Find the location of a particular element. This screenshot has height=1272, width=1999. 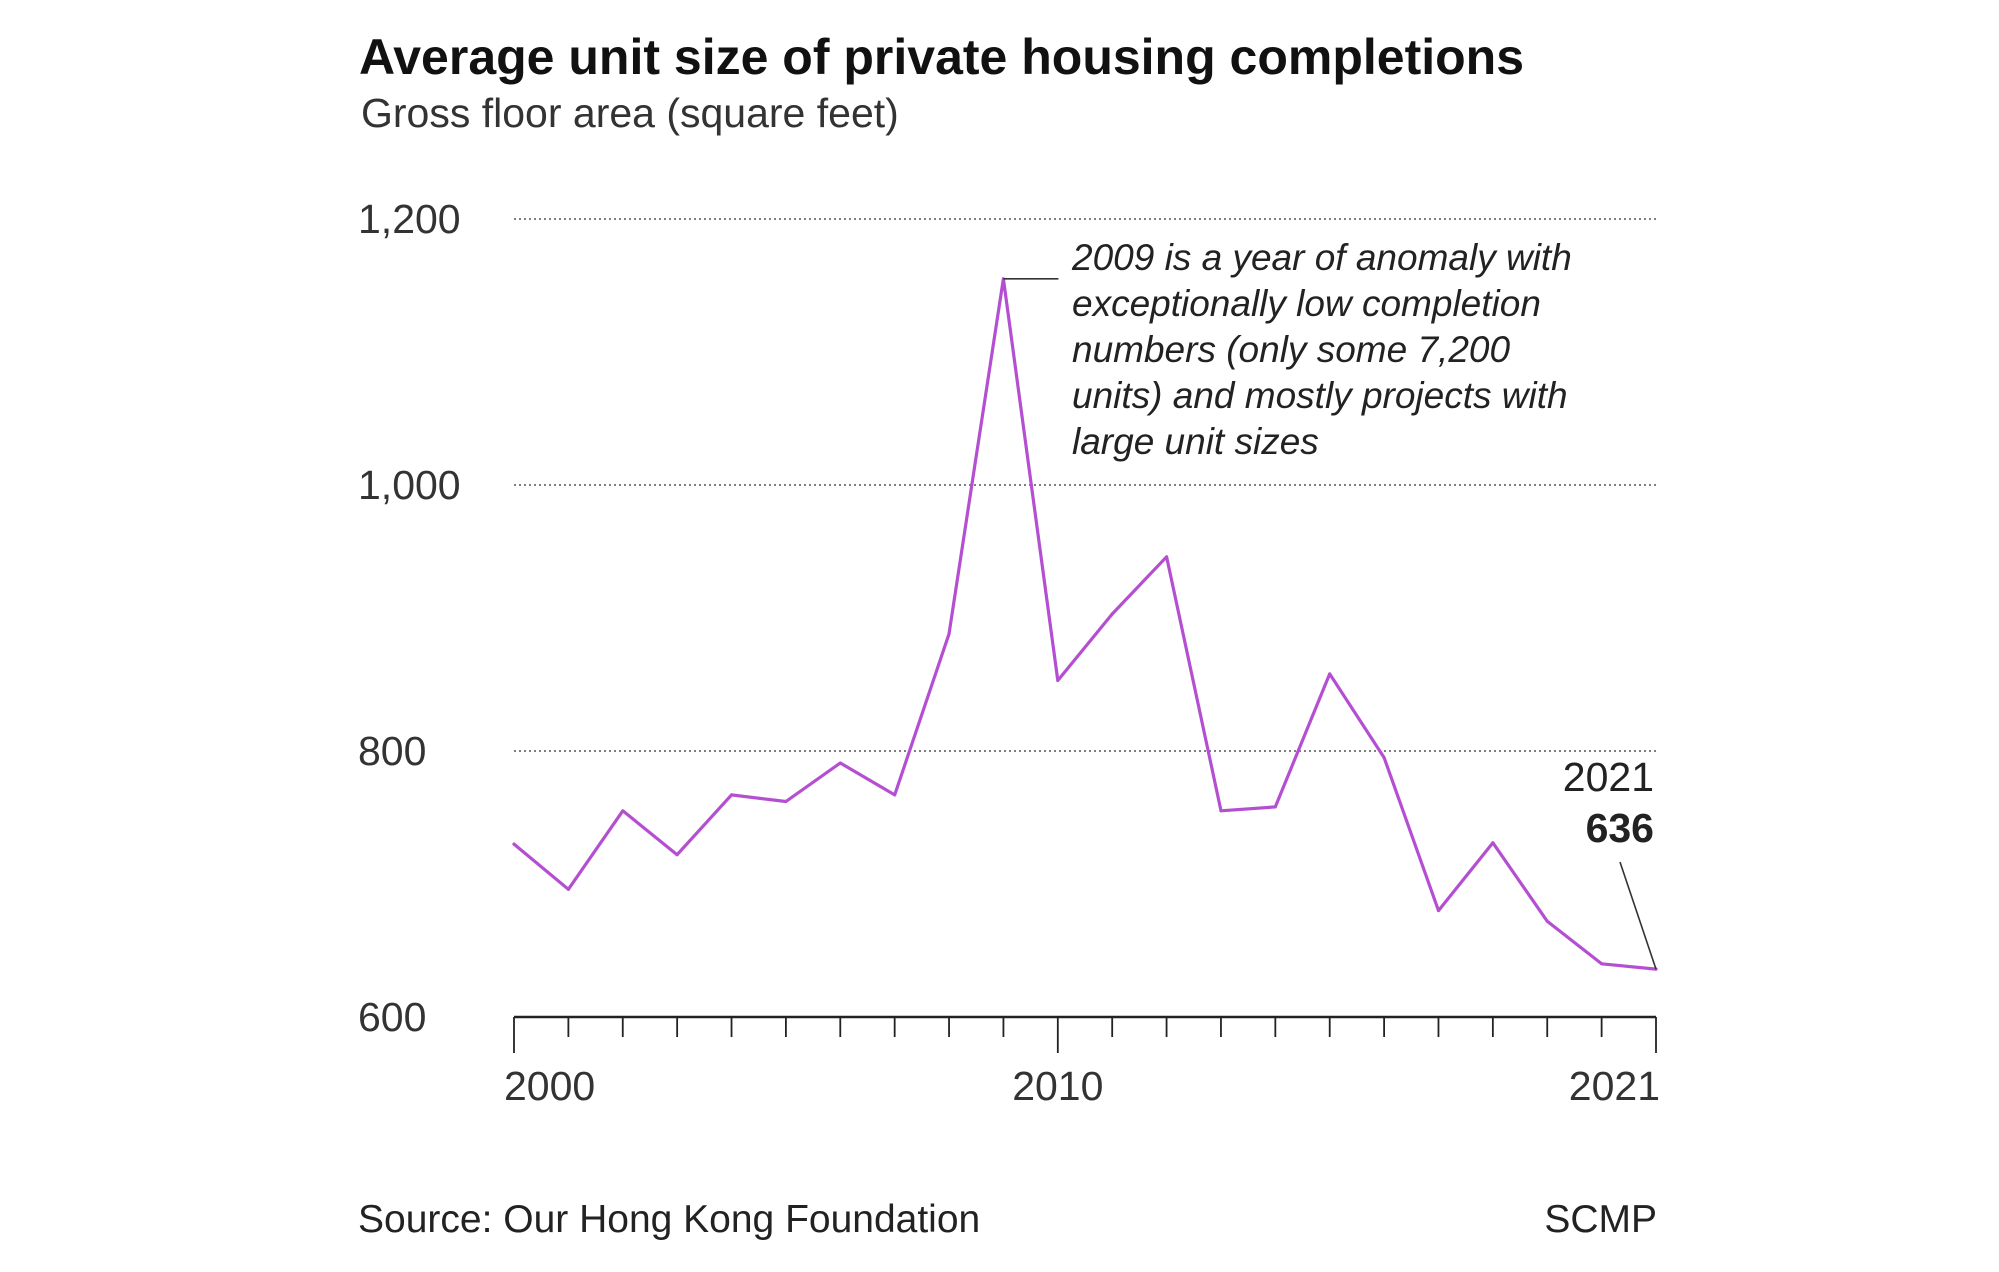

data-point-2011 is located at coordinates (1112, 614).